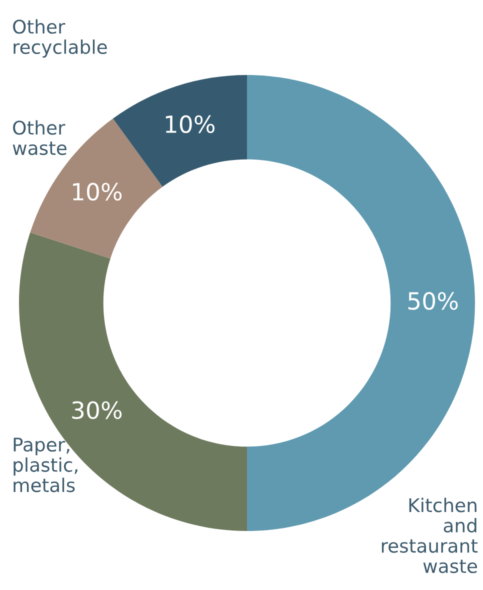  I want to click on slice-label: Other waste, so click(39, 138).